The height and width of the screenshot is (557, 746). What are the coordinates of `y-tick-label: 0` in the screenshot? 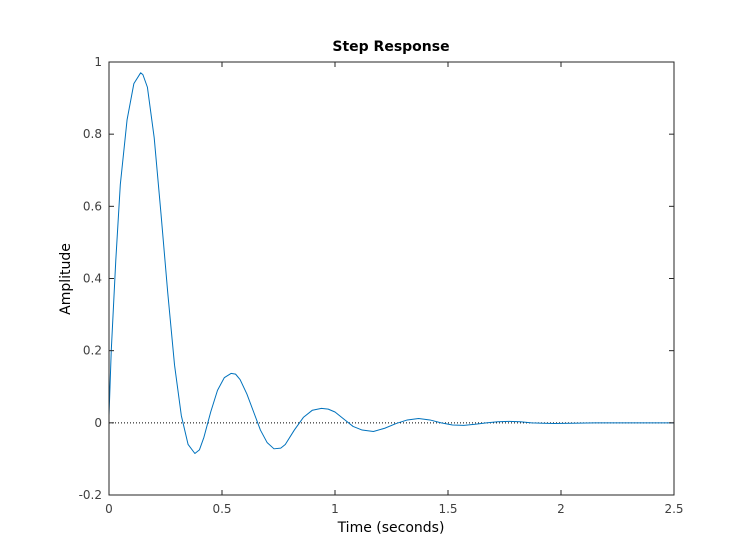 It's located at (98, 423).